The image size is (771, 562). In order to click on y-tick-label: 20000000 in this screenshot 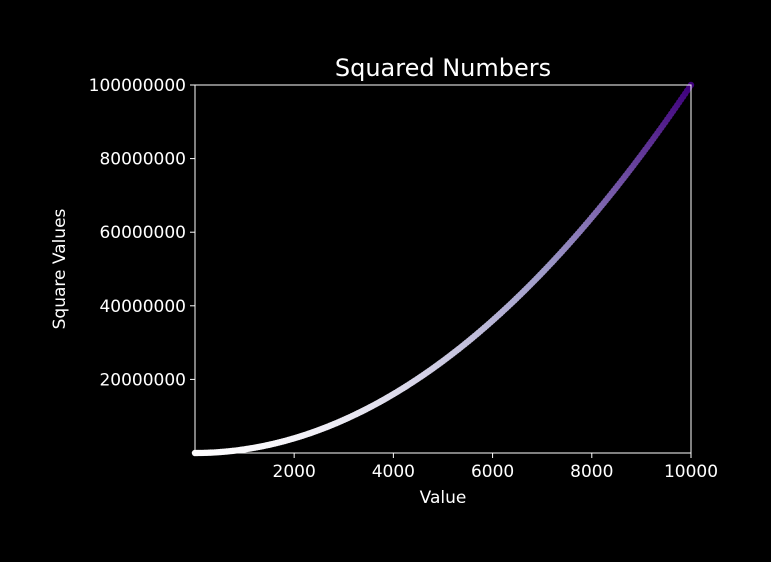, I will do `click(142, 380)`.